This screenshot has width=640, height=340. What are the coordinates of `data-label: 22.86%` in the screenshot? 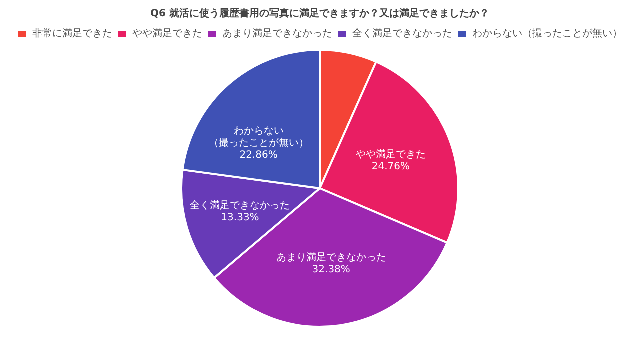 It's located at (259, 155).